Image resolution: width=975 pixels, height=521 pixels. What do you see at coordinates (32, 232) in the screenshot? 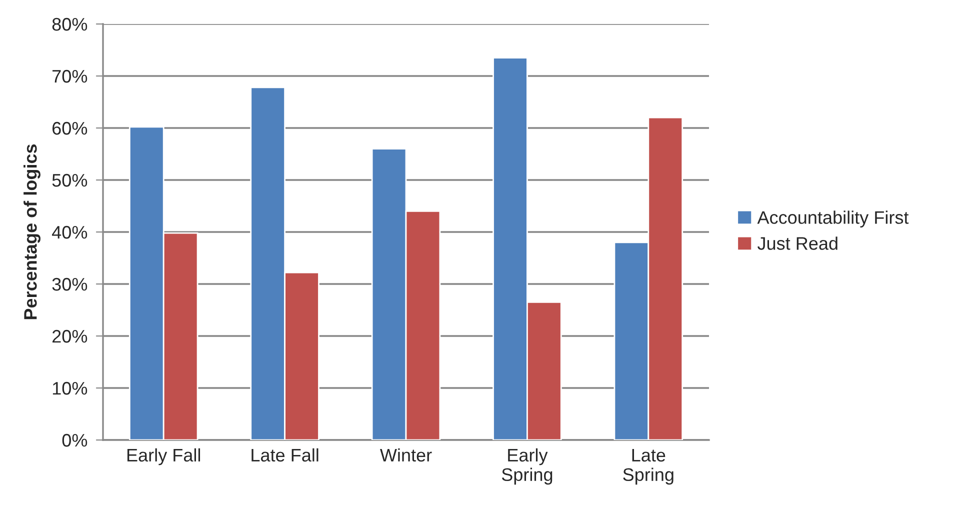
I see `y-axis-title: Percentage of logics` at bounding box center [32, 232].